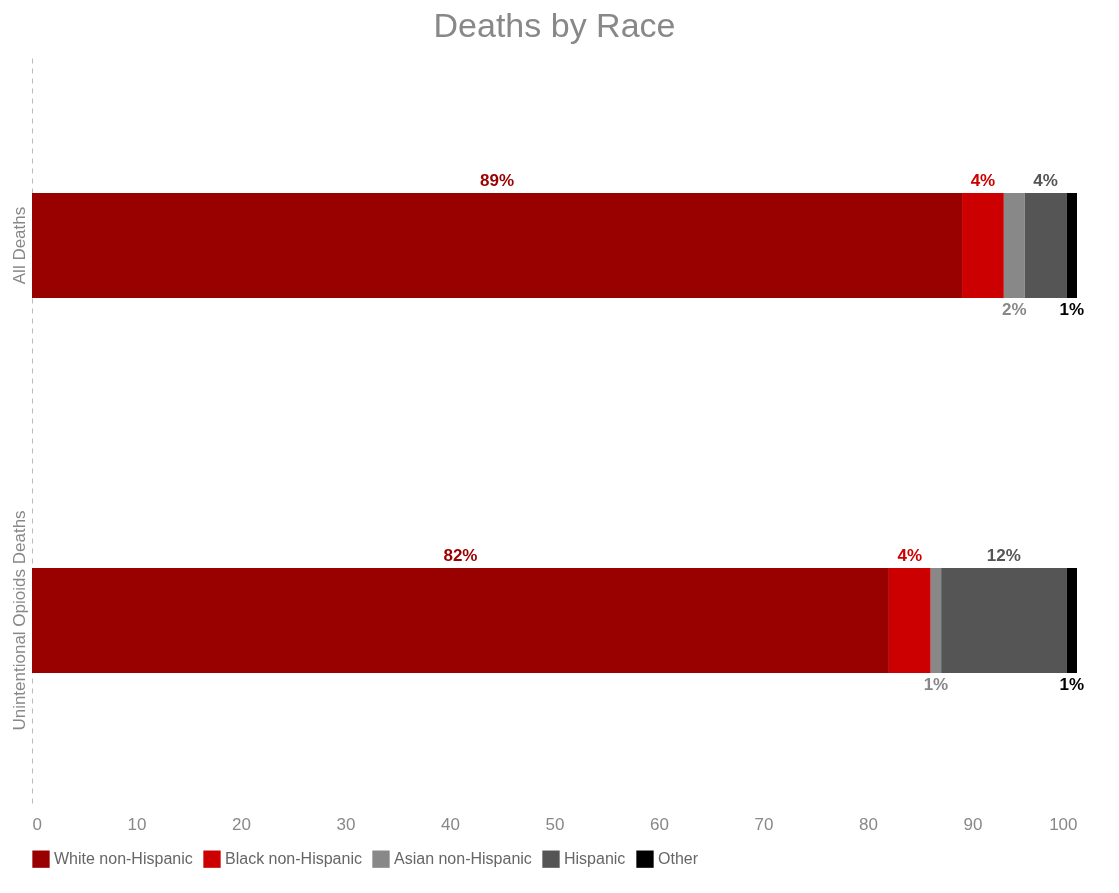 This screenshot has height=893, width=1119. I want to click on x-tick-label: 30, so click(346, 824).